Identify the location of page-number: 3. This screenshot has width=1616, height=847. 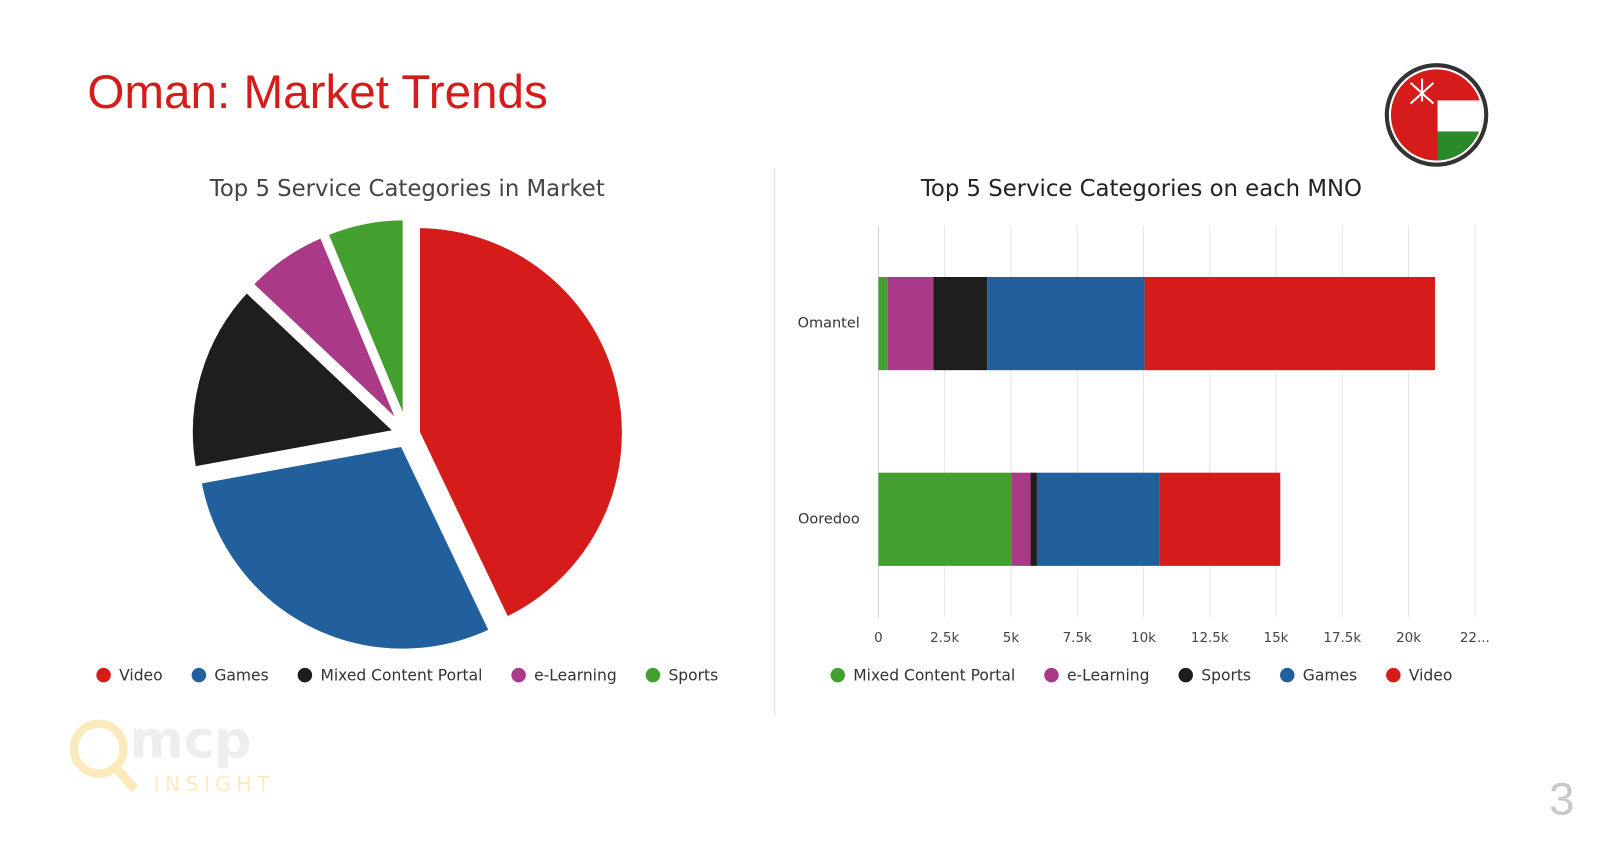
(1561, 799).